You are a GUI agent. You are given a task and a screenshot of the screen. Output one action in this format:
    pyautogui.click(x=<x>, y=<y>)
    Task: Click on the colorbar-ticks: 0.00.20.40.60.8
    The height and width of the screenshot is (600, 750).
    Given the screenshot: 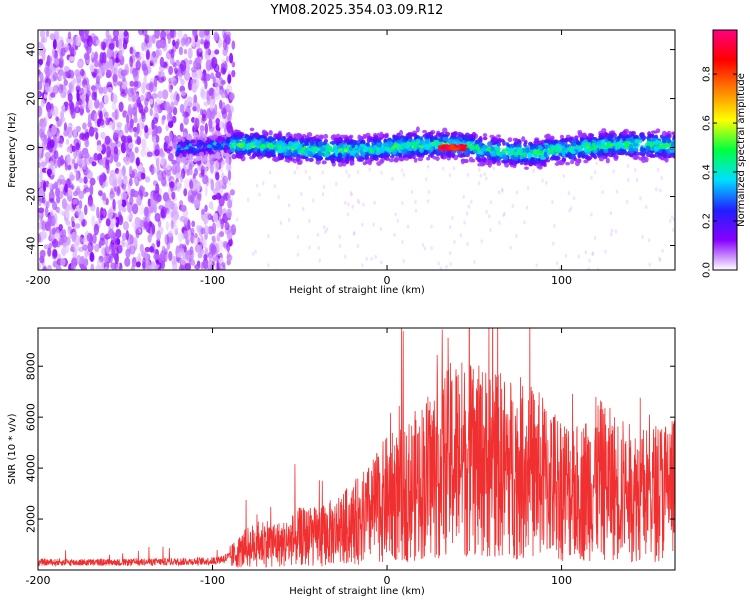 What is the action you would take?
    pyautogui.click(x=719, y=172)
    